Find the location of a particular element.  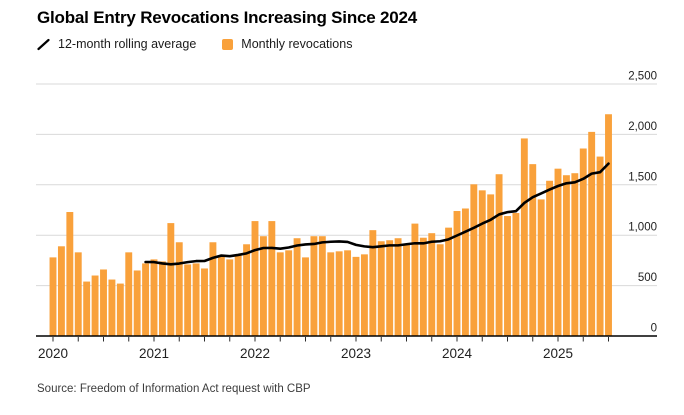

legend-label-rolling-average: 12-month rolling average is located at coordinates (127, 44).